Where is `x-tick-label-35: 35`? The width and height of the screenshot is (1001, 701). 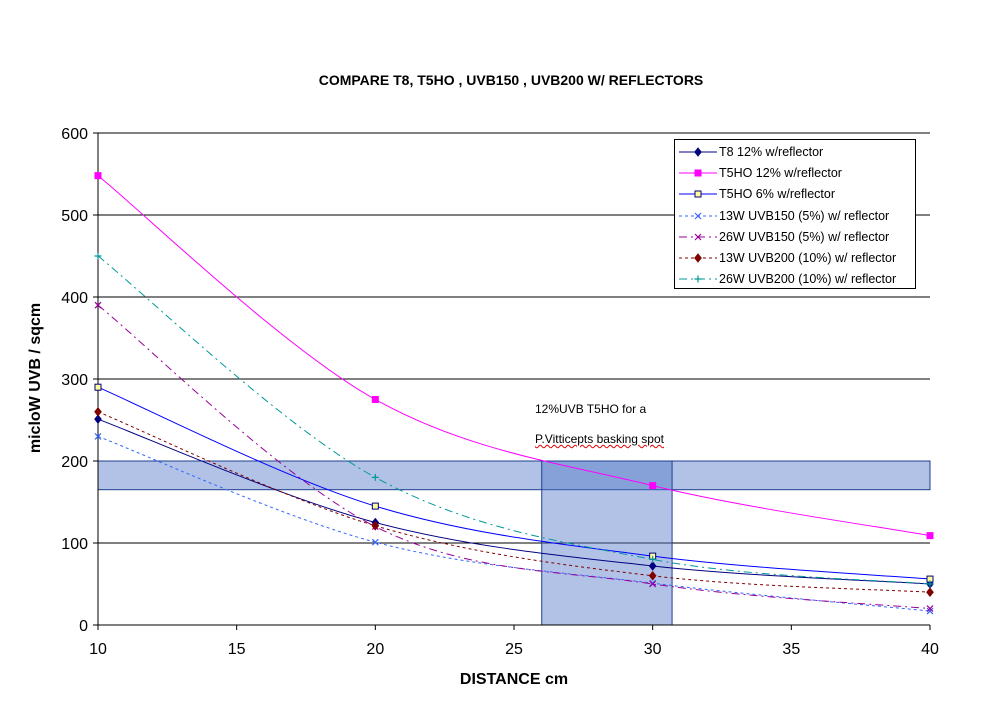 x-tick-label-35: 35 is located at coordinates (791, 649).